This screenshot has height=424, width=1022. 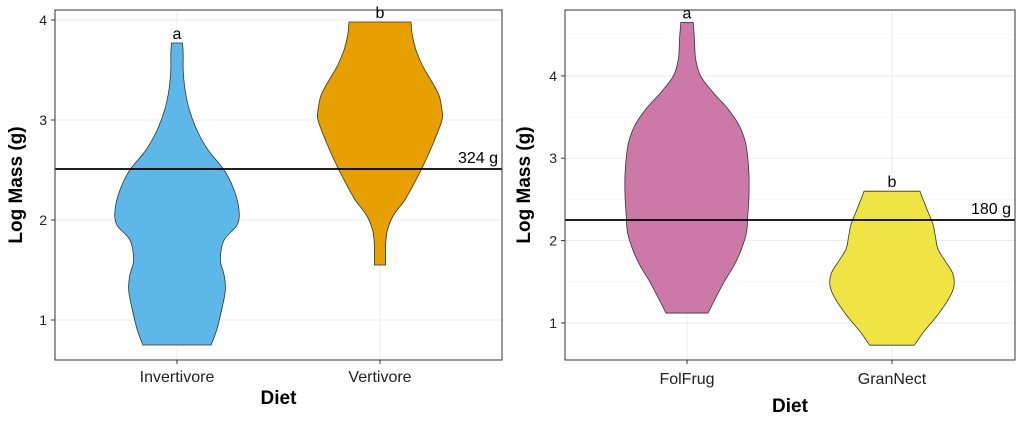 What do you see at coordinates (686, 379) in the screenshot?
I see `x-tick-label-folfrug: FolFrug` at bounding box center [686, 379].